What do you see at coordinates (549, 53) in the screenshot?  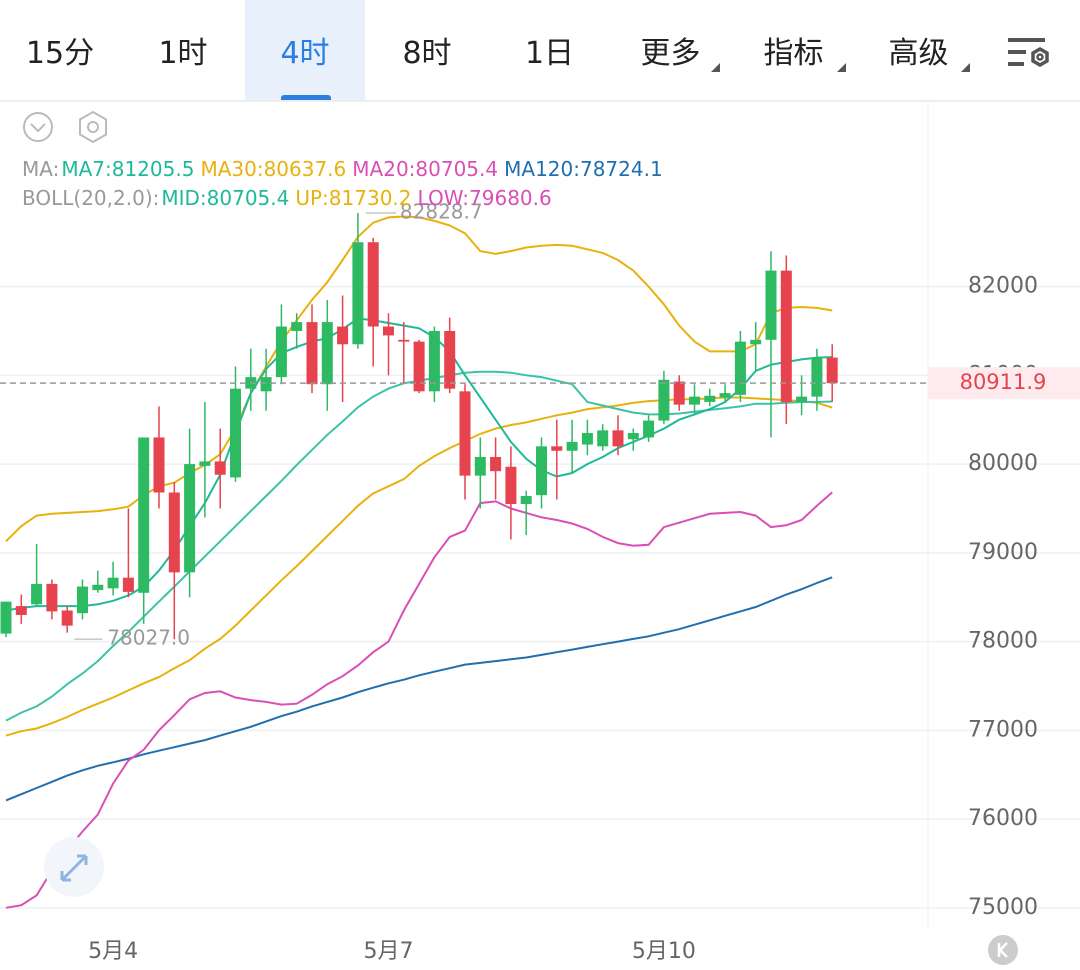 I see `tab-label: 1日` at bounding box center [549, 53].